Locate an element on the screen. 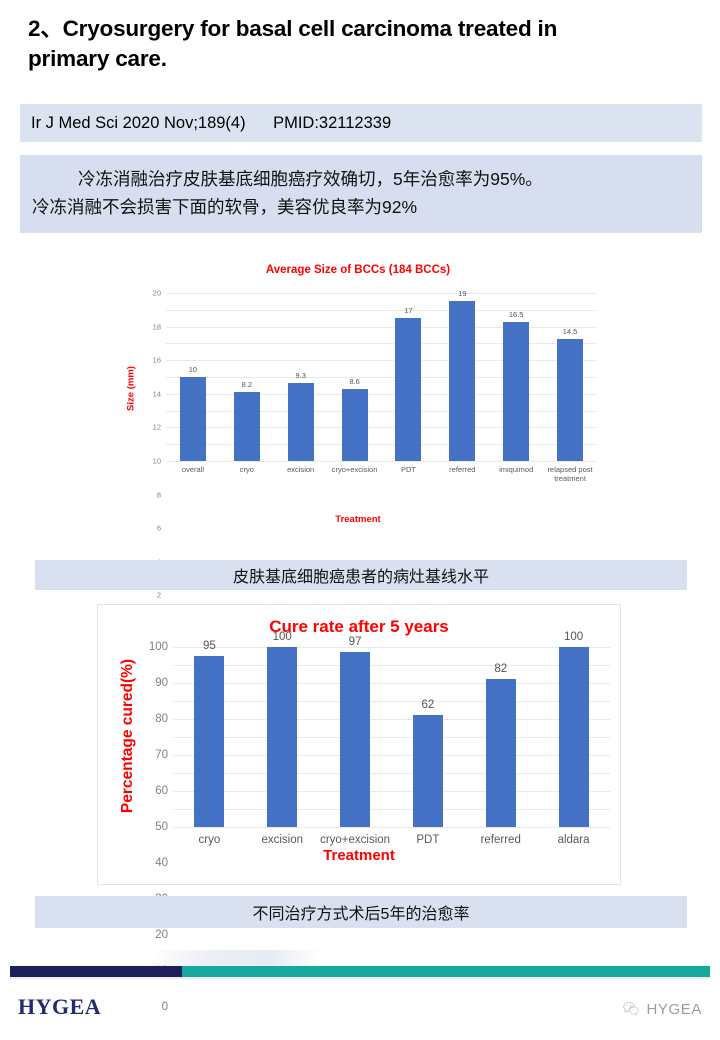  gridline: 90 is located at coordinates (382, 677).